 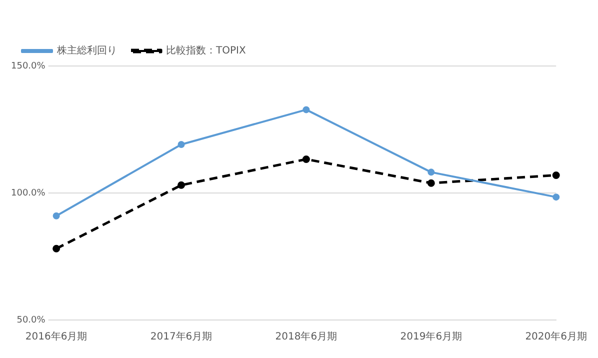 I want to click on y-tick-label: 100.0%, so click(x=28, y=193).